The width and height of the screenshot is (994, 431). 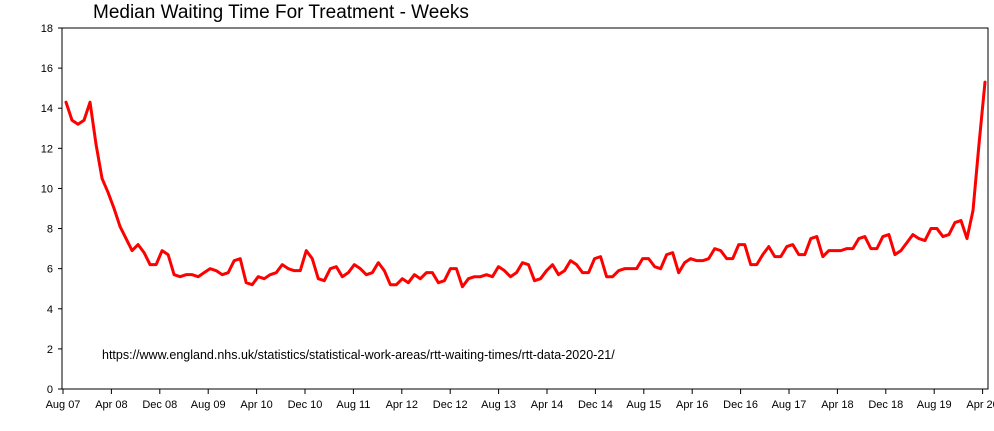 What do you see at coordinates (47, 69) in the screenshot?
I see `y-tick-label: 16` at bounding box center [47, 69].